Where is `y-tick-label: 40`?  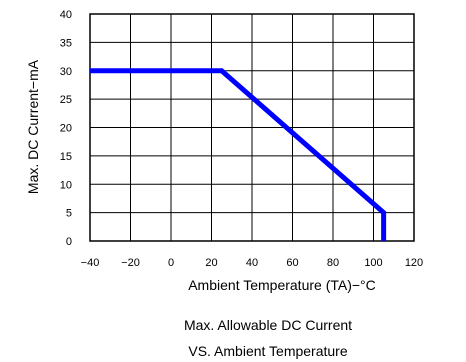
y-tick-label: 40 is located at coordinates (66, 15).